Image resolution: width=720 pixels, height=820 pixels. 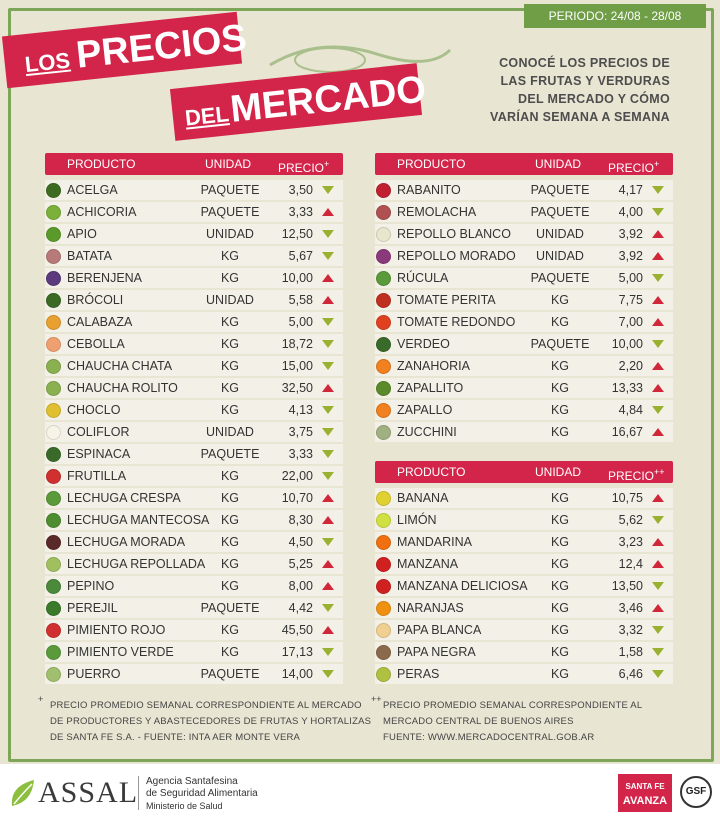 I want to click on price: 8,00, so click(x=300, y=586).